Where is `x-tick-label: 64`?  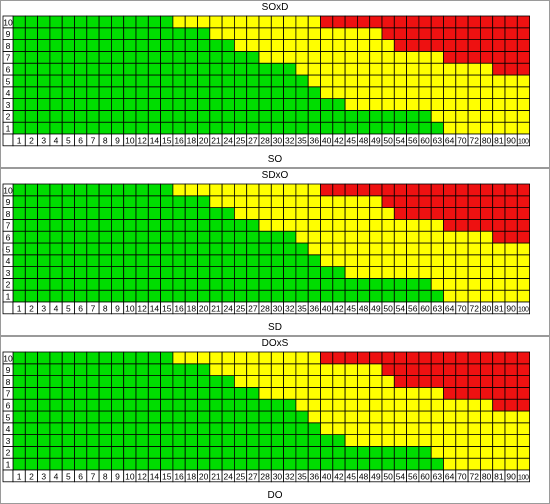 x-tick-label: 64 is located at coordinates (450, 308).